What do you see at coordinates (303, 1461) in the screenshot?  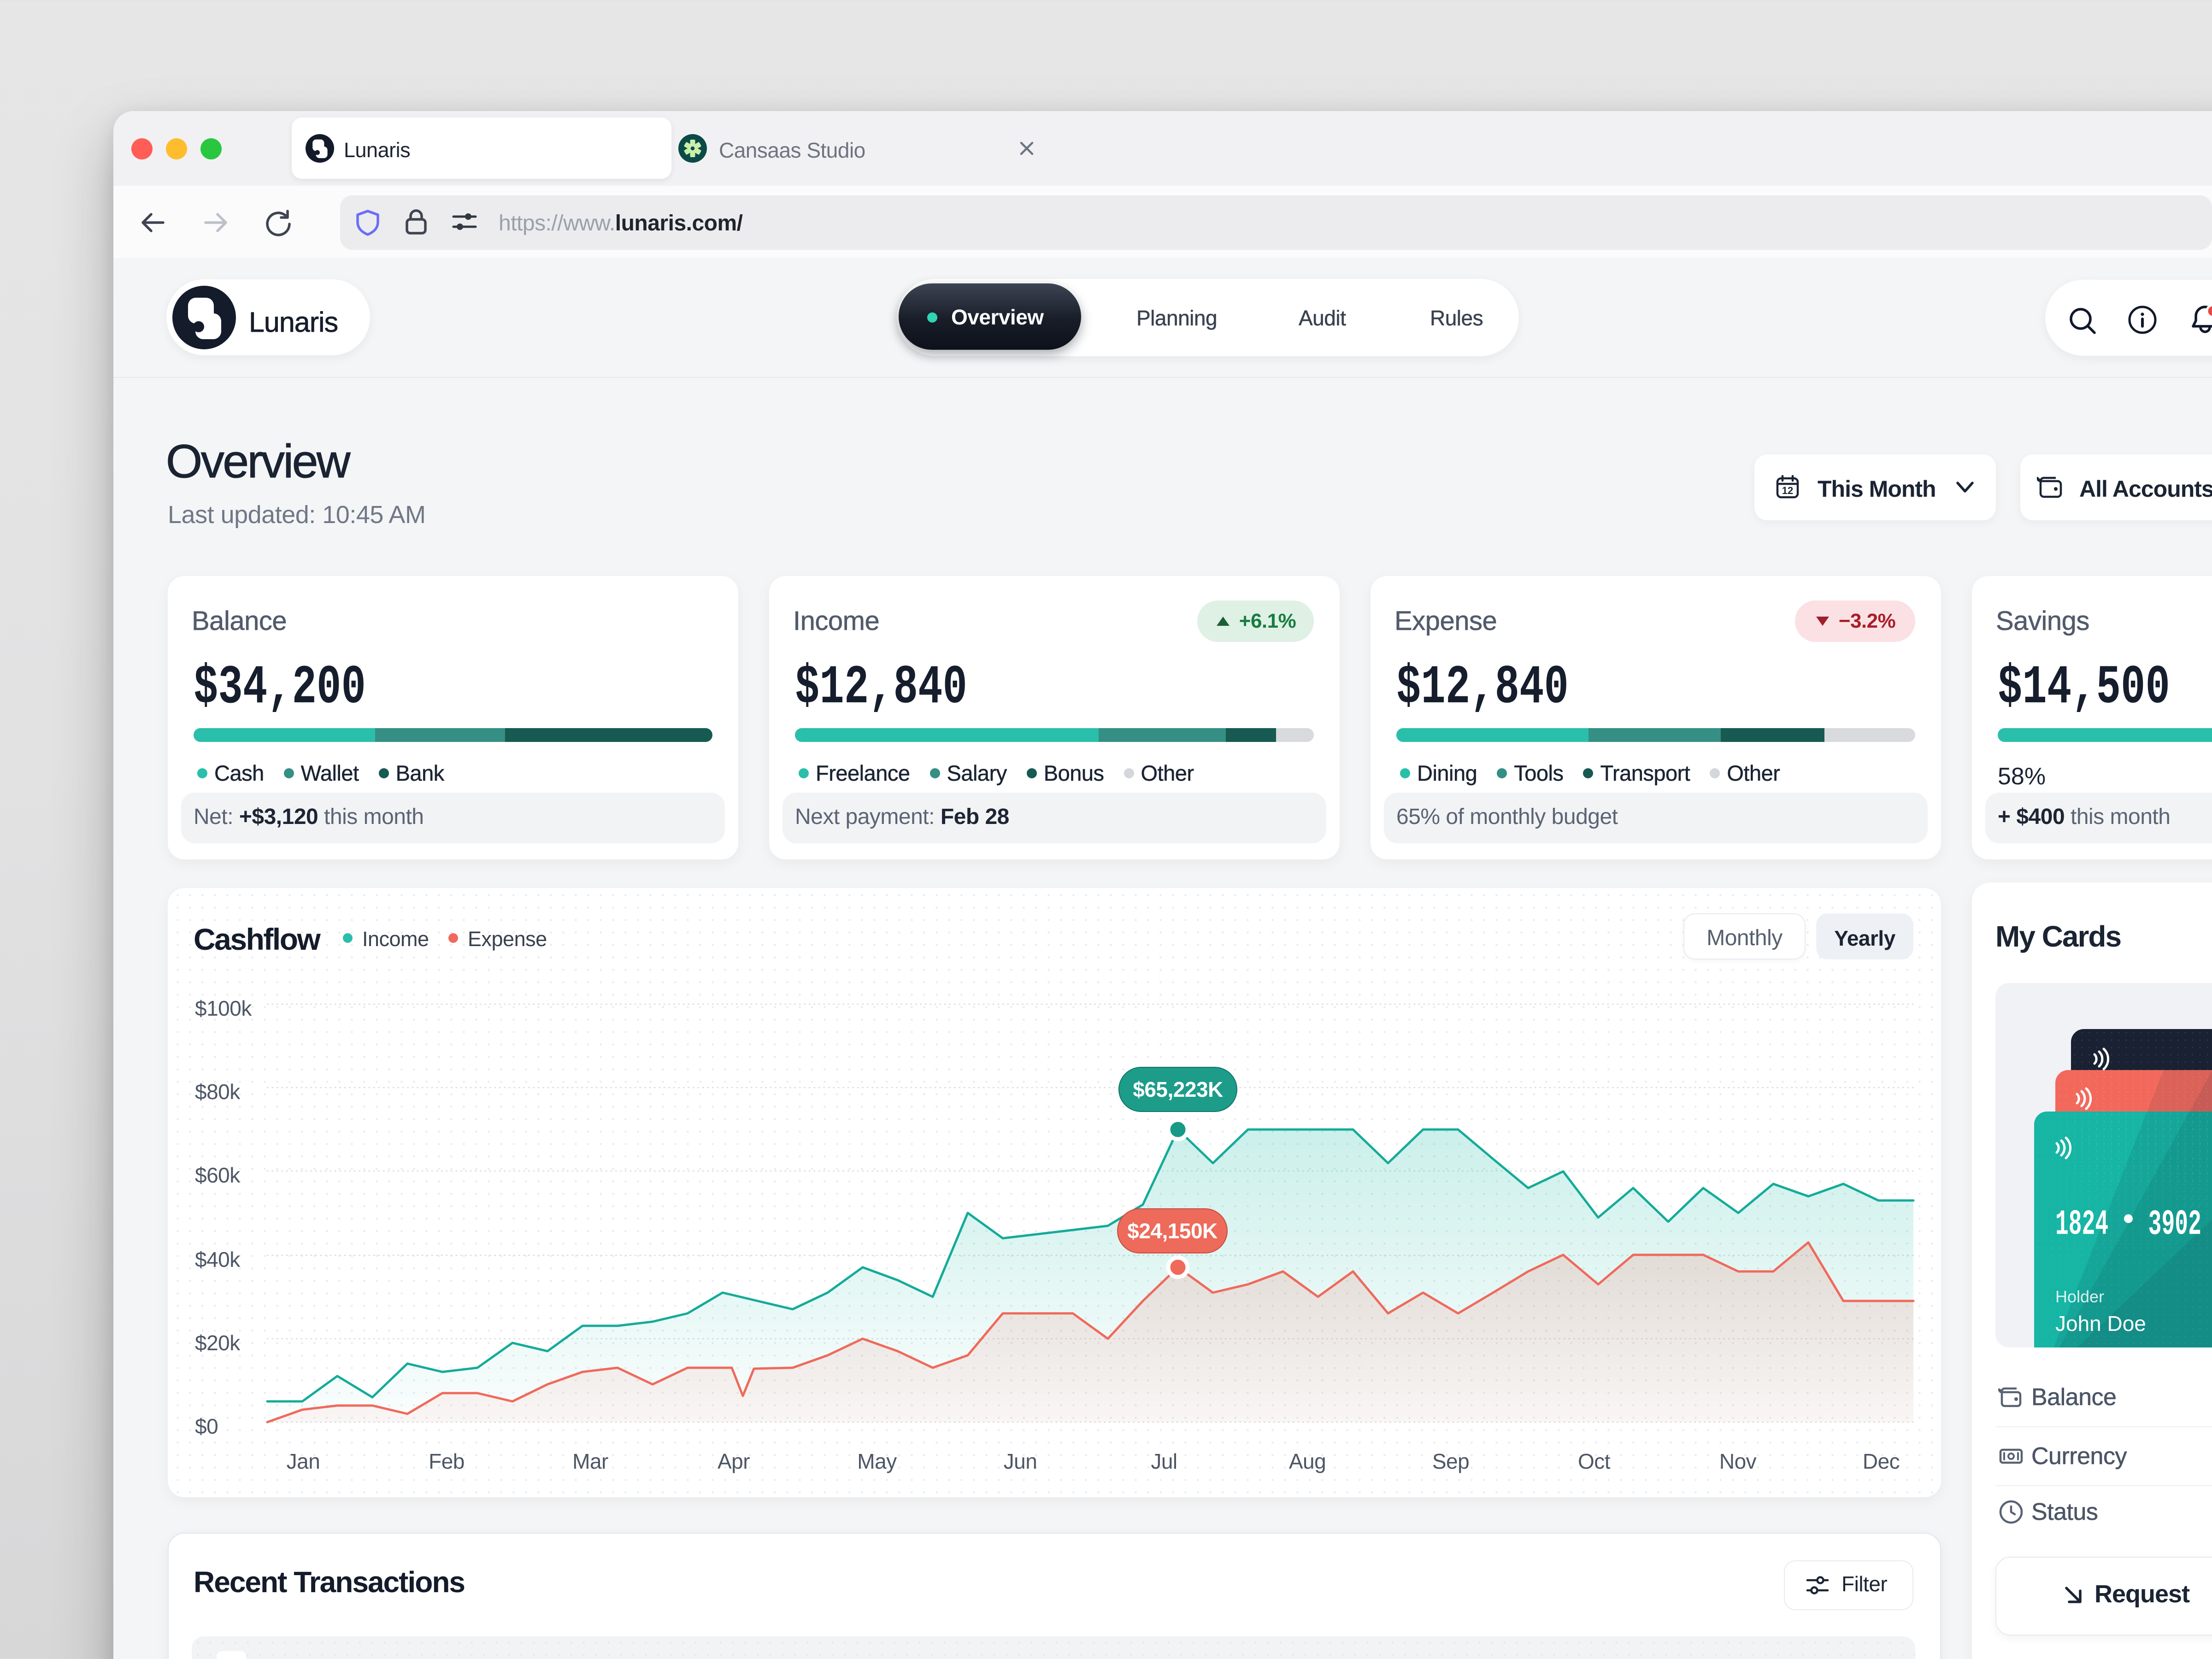 I see `svg-text: Jan` at bounding box center [303, 1461].